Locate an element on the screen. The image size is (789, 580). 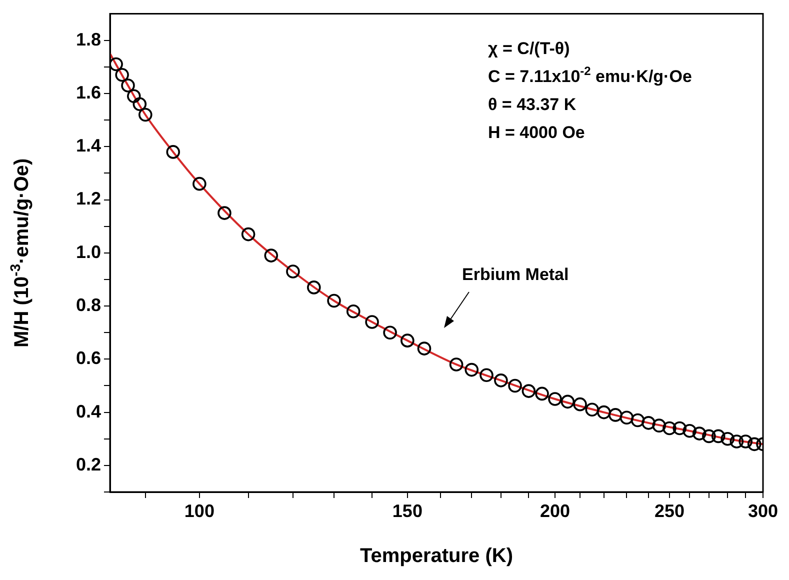
x-tick-label: 150 is located at coordinates (407, 510).